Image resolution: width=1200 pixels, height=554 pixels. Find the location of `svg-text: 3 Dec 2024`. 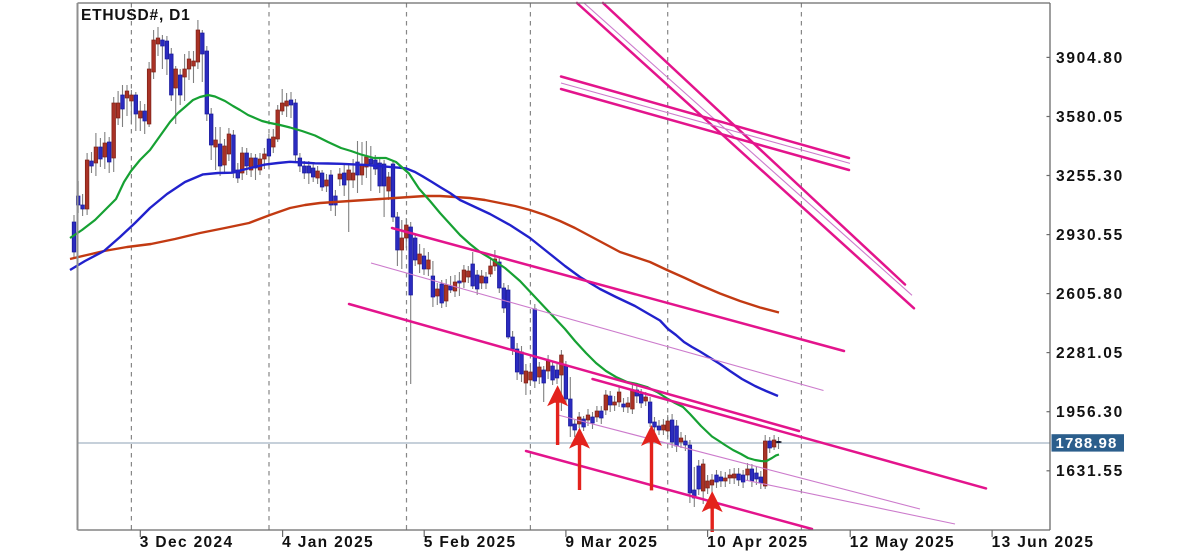

svg-text: 3 Dec 2024 is located at coordinates (187, 542).